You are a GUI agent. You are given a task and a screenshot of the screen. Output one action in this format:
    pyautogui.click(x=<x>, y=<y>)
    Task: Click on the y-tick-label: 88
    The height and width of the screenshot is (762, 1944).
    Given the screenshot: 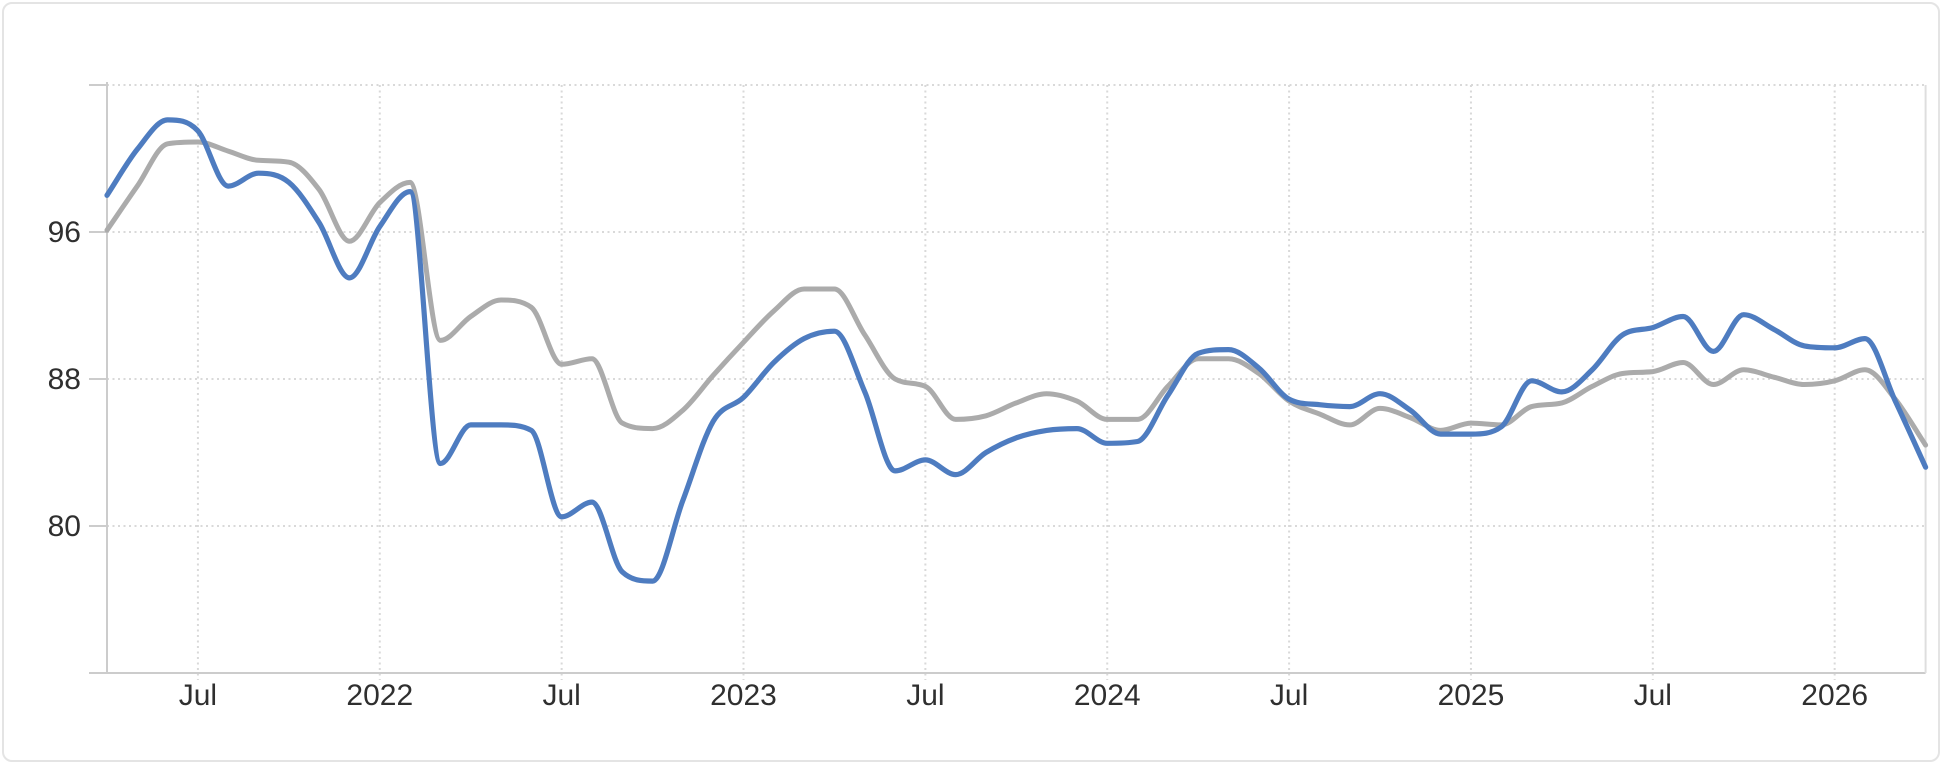 What is the action you would take?
    pyautogui.click(x=64, y=379)
    